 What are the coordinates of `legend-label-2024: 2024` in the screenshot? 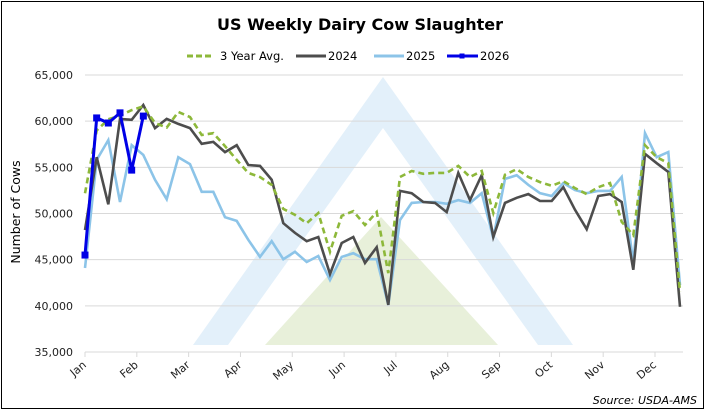 It's located at (342, 56).